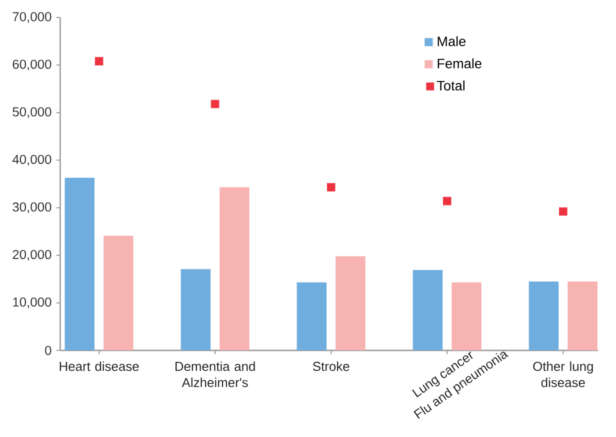  I want to click on y-tick-label: 20,000, so click(32, 255).